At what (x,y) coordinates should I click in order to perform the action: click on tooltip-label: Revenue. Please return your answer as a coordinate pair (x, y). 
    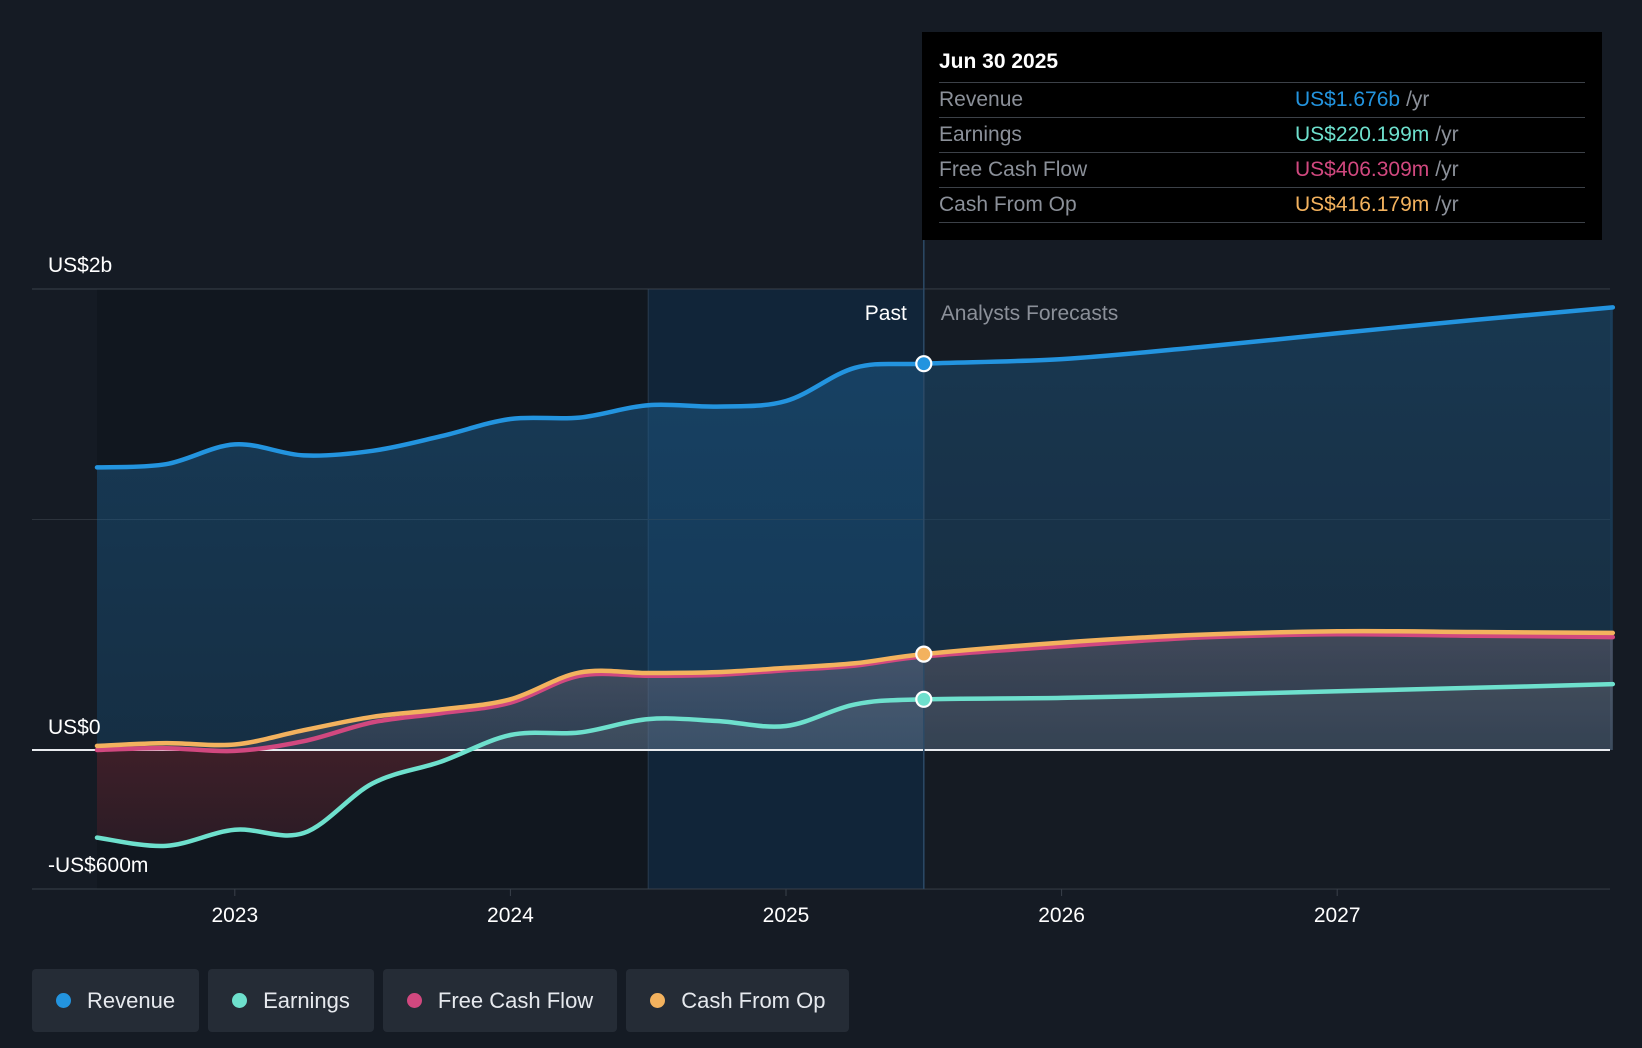
    Looking at the image, I should click on (981, 99).